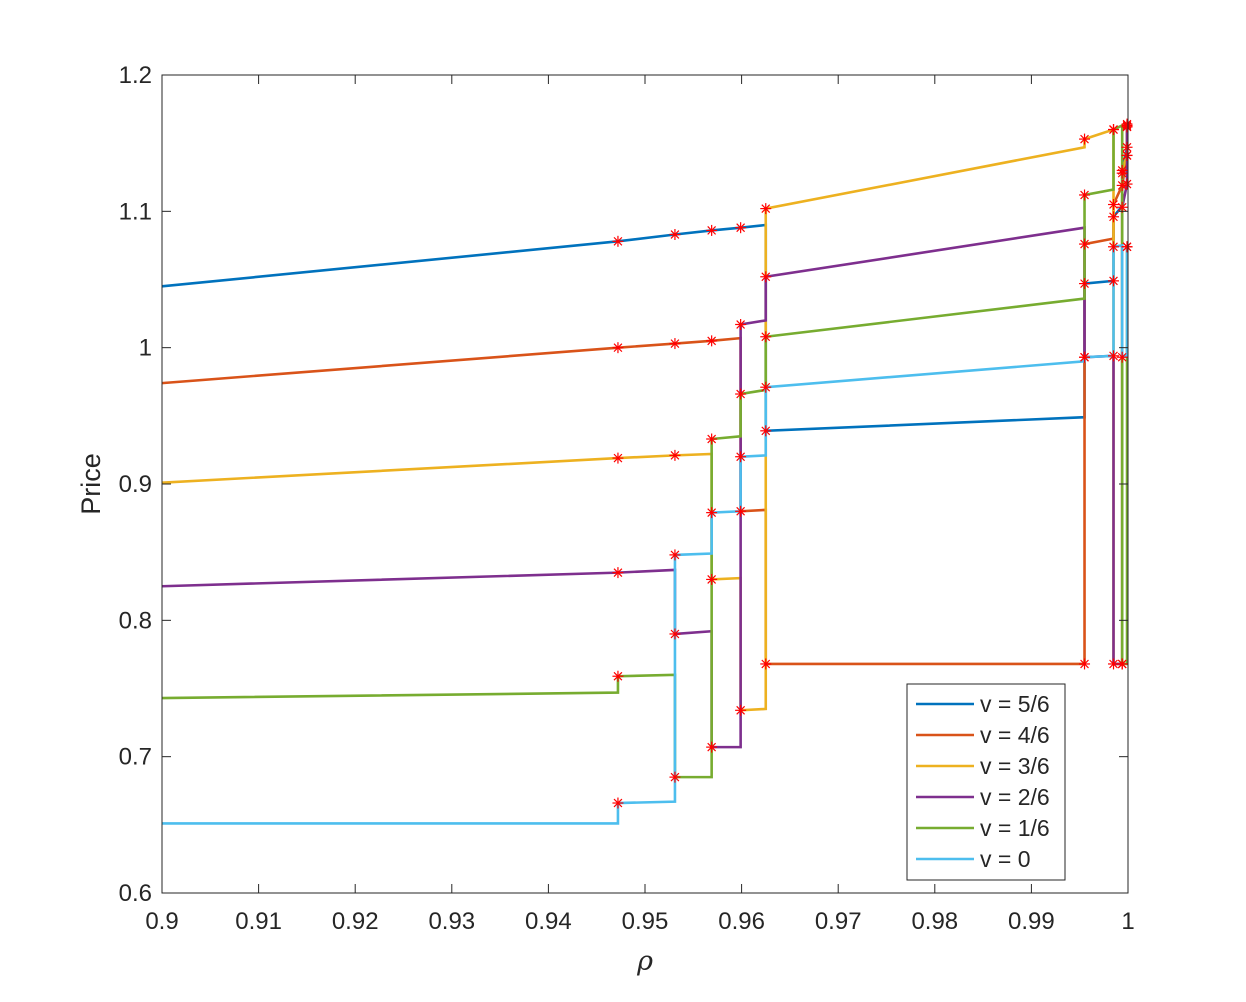 Image resolution: width=1246 pixels, height=1002 pixels. What do you see at coordinates (1015, 766) in the screenshot?
I see `legend-label: v = 3/6` at bounding box center [1015, 766].